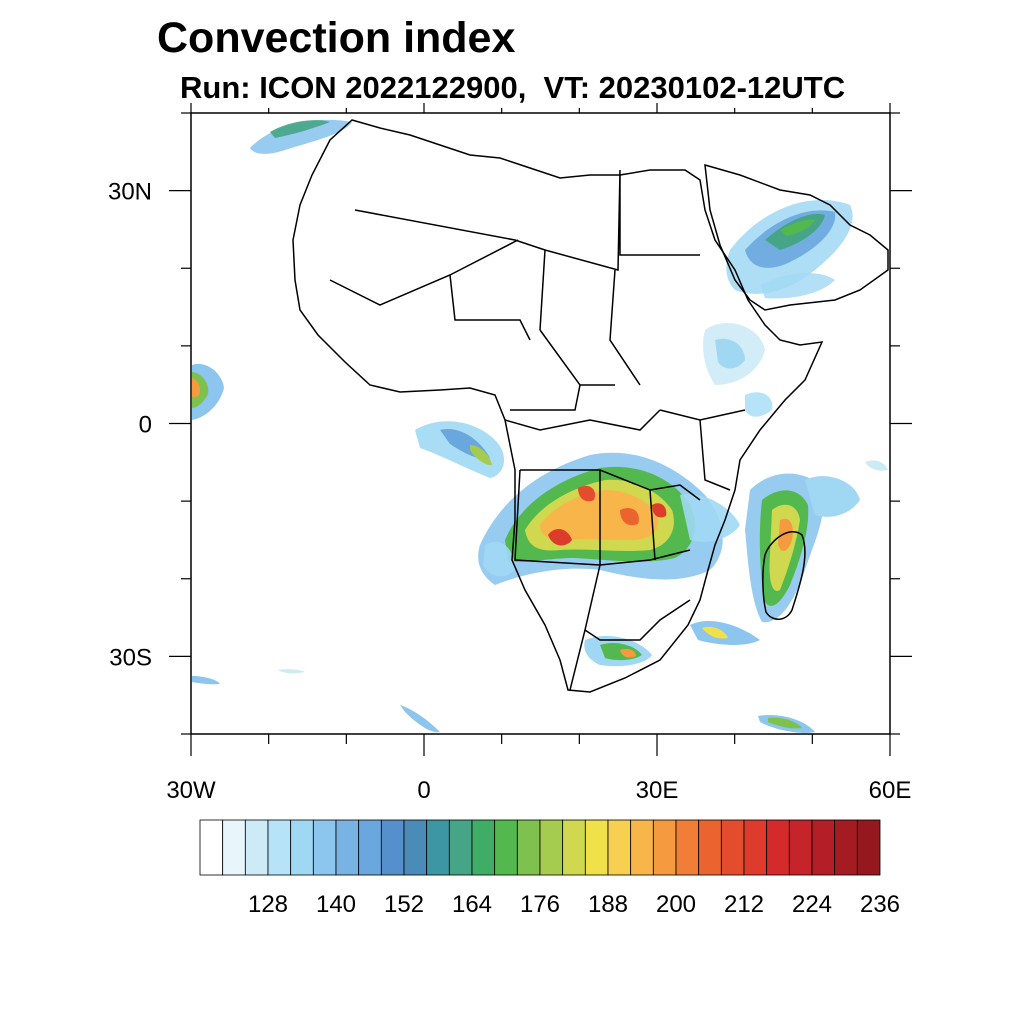 The height and width of the screenshot is (1024, 1024). Describe the element at coordinates (574, 904) in the screenshot. I see `colorbar-labels: 128 140 152 164 176 188 200 212 224 236` at that location.